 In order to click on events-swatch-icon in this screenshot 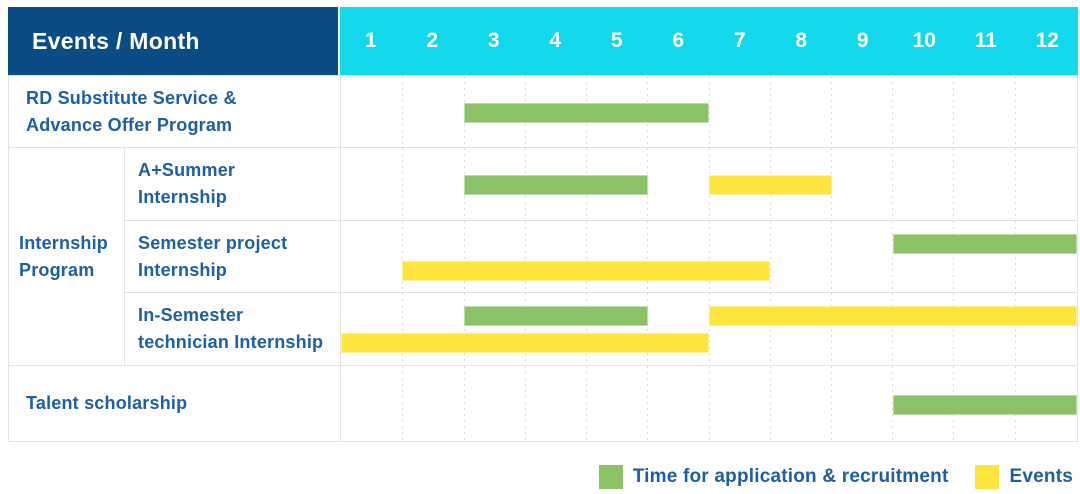, I will do `click(987, 477)`.